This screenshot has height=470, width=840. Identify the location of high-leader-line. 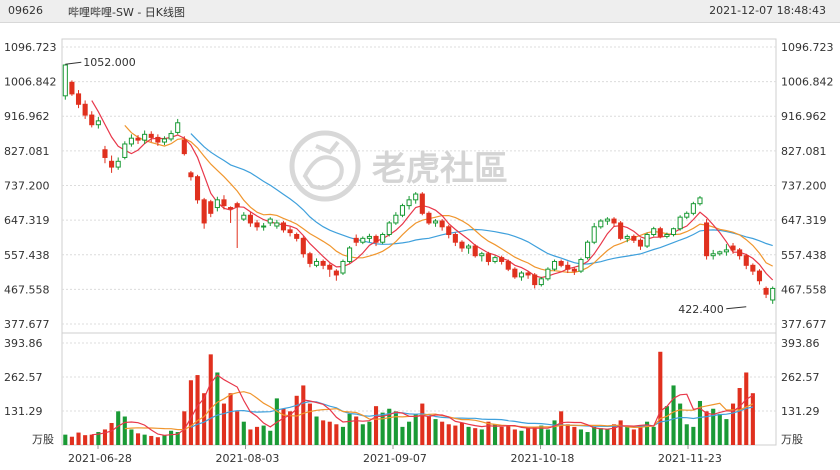
(73, 63).